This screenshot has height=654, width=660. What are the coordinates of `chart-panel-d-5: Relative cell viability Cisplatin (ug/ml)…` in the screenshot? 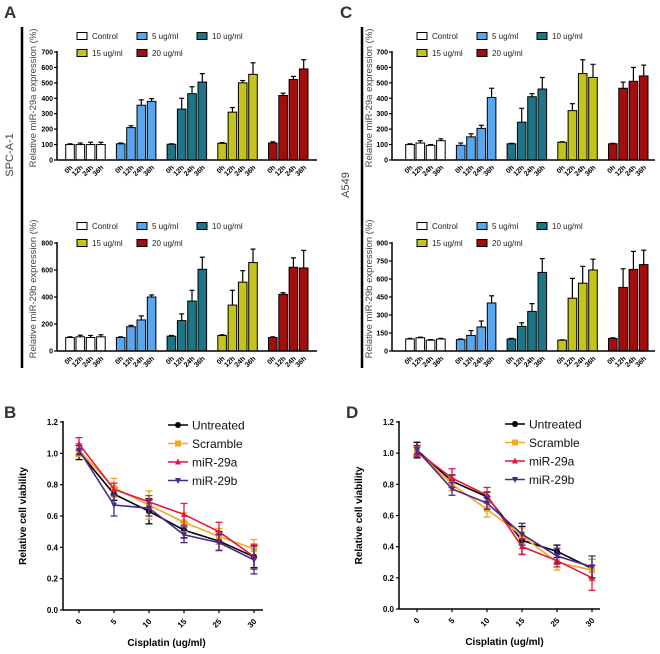 It's located at (477, 533).